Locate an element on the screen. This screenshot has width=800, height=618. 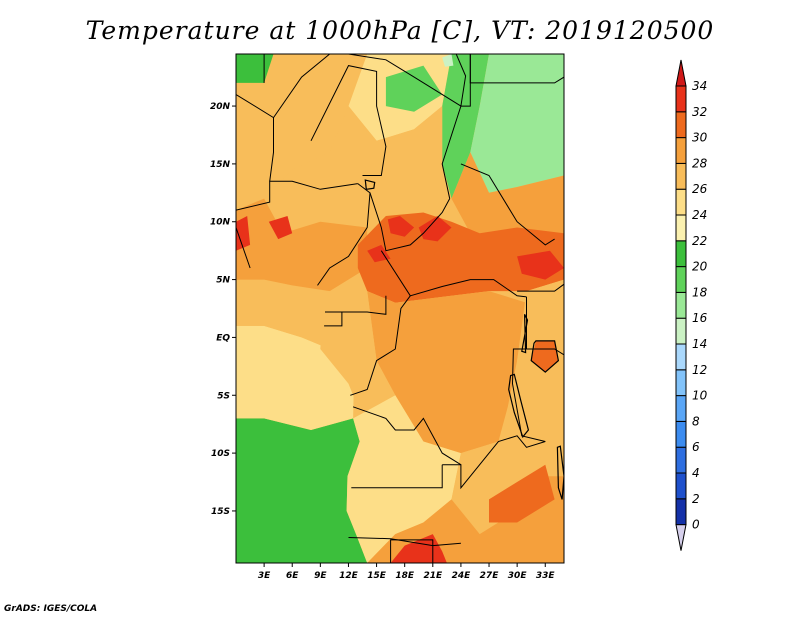
y-tick-label: 10S is located at coordinates (220, 454).